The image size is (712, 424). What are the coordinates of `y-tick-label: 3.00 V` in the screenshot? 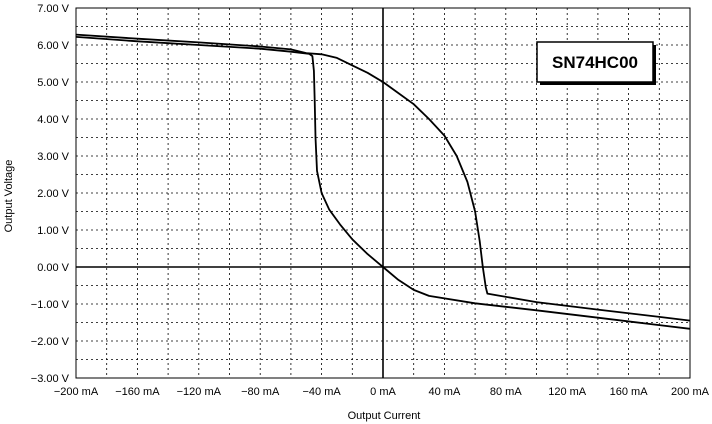 It's located at (53, 157).